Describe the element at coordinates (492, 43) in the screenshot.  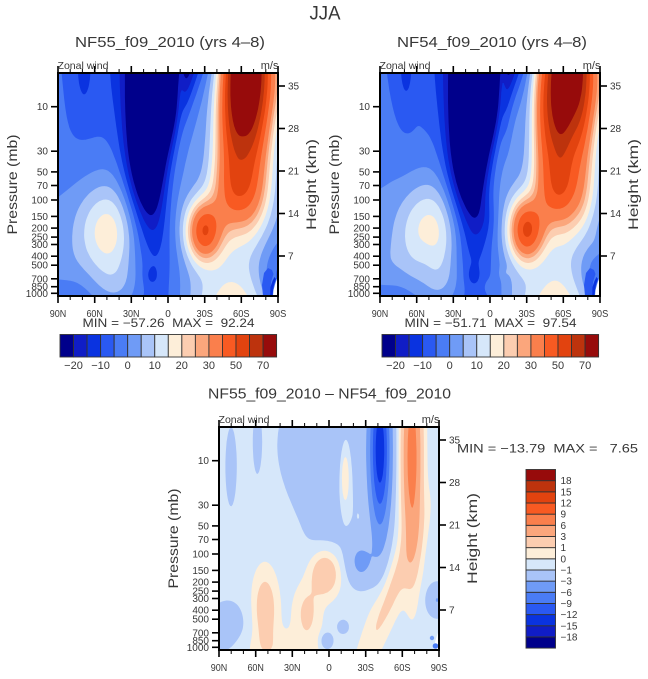
I see `svg-text: NF54_f09_2010 (yrs 4–8)` at that location.